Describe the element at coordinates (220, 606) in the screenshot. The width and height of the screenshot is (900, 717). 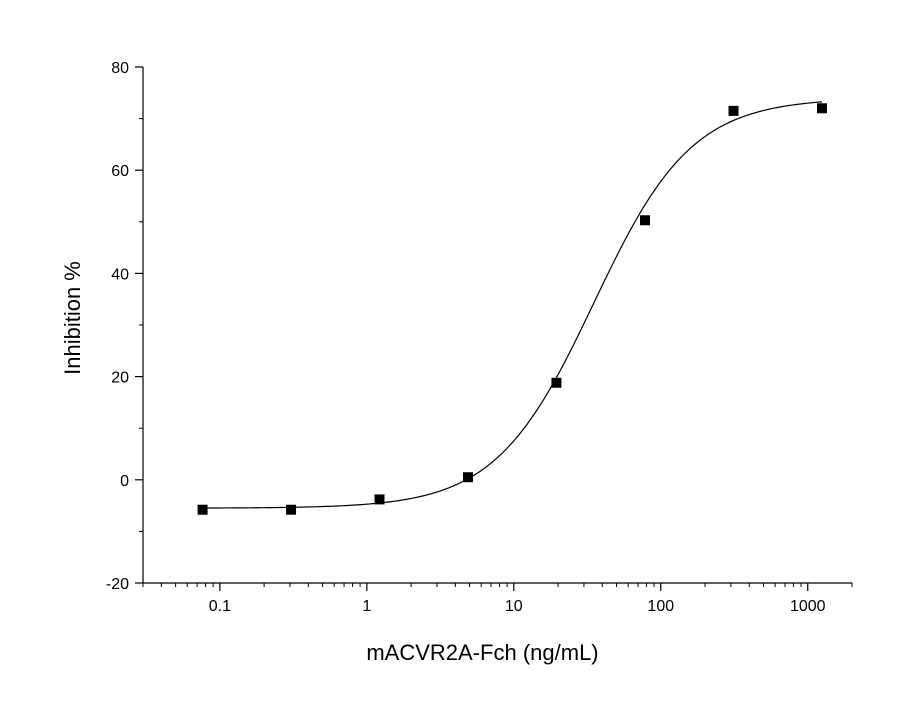
I see `x-tick-label: 0.1` at that location.